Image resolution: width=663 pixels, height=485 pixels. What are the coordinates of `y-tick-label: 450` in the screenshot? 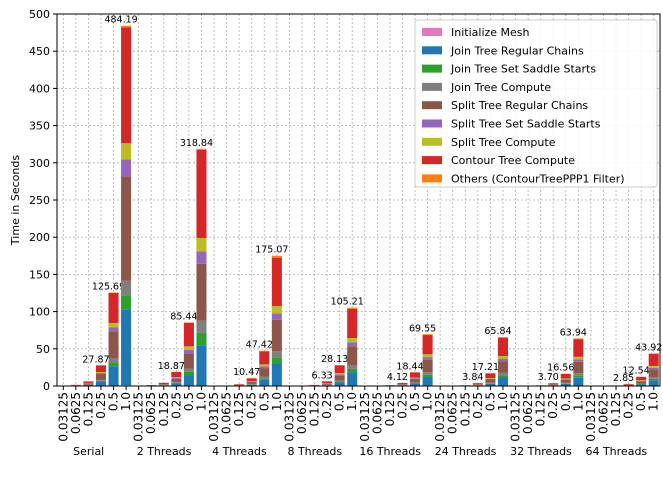 It's located at (39, 51).